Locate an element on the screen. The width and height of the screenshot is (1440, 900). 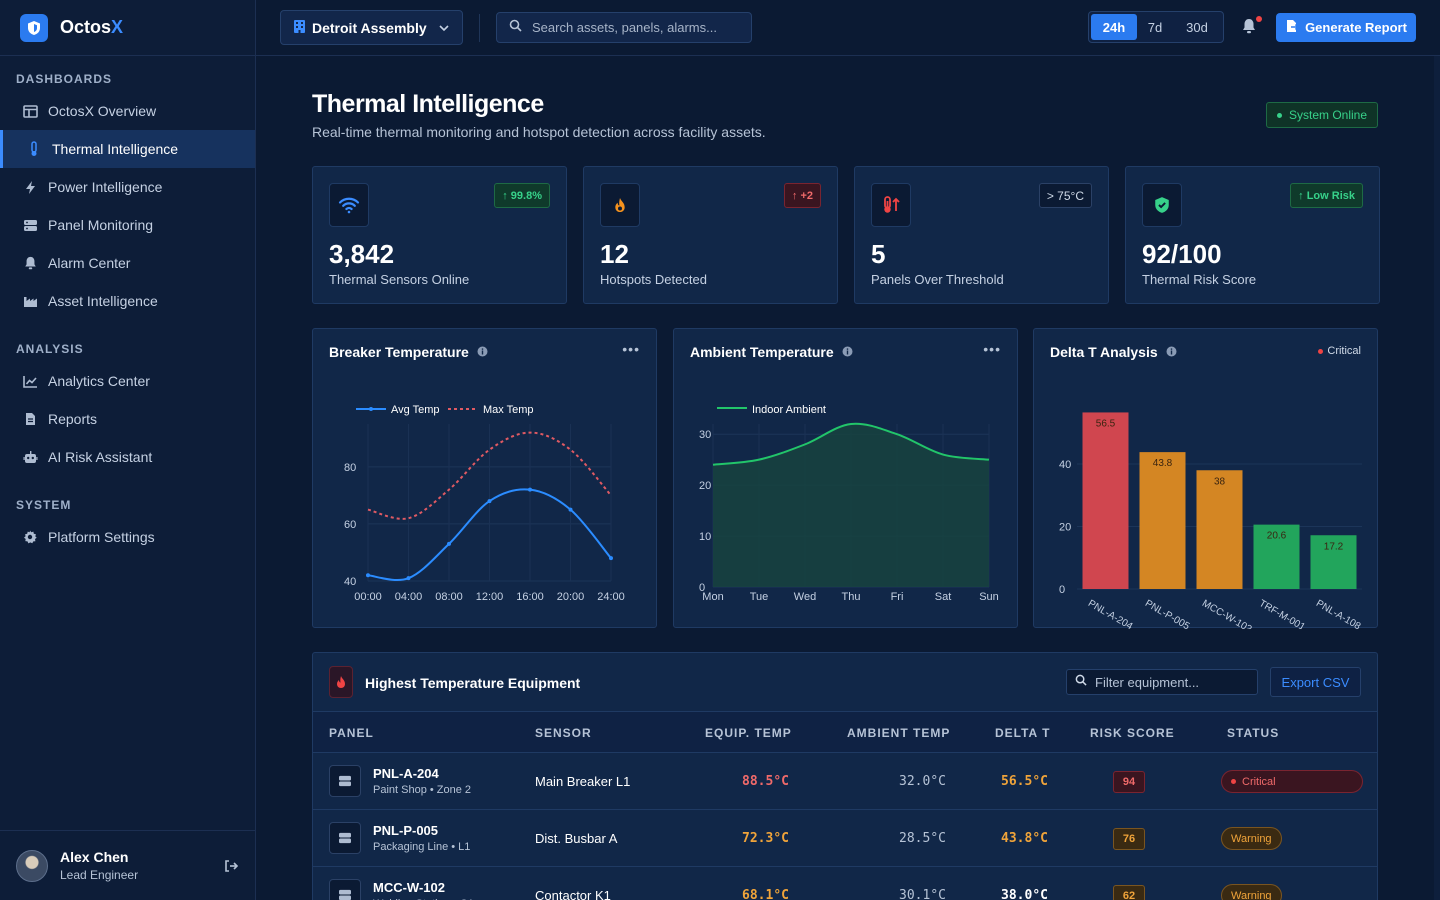
kpi-value: 12 is located at coordinates (614, 254).